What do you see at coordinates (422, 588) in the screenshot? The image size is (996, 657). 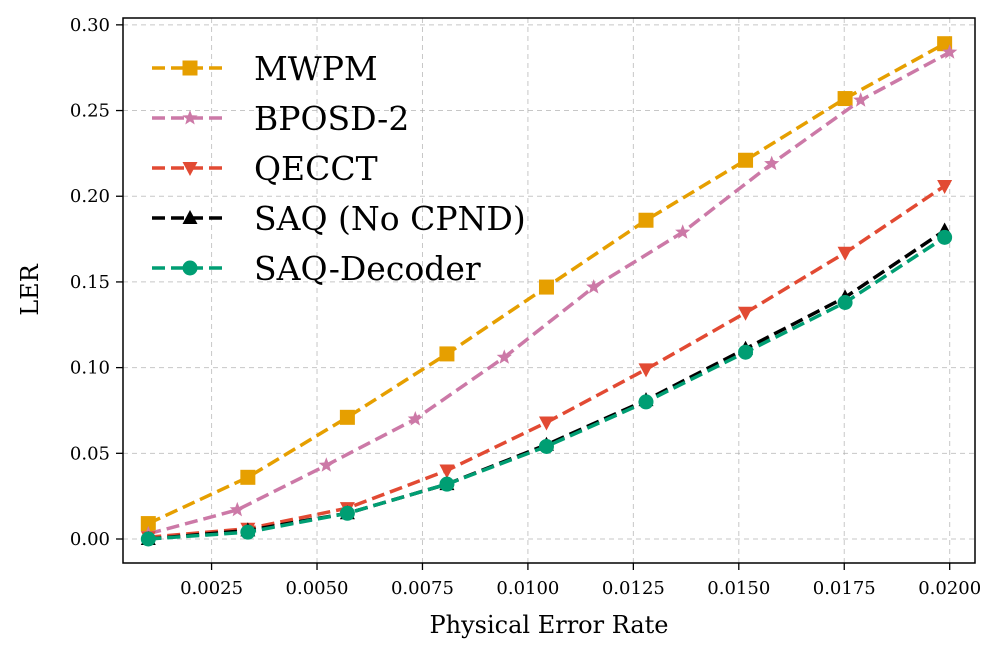 I see `x-tick-label: 0.0075` at bounding box center [422, 588].